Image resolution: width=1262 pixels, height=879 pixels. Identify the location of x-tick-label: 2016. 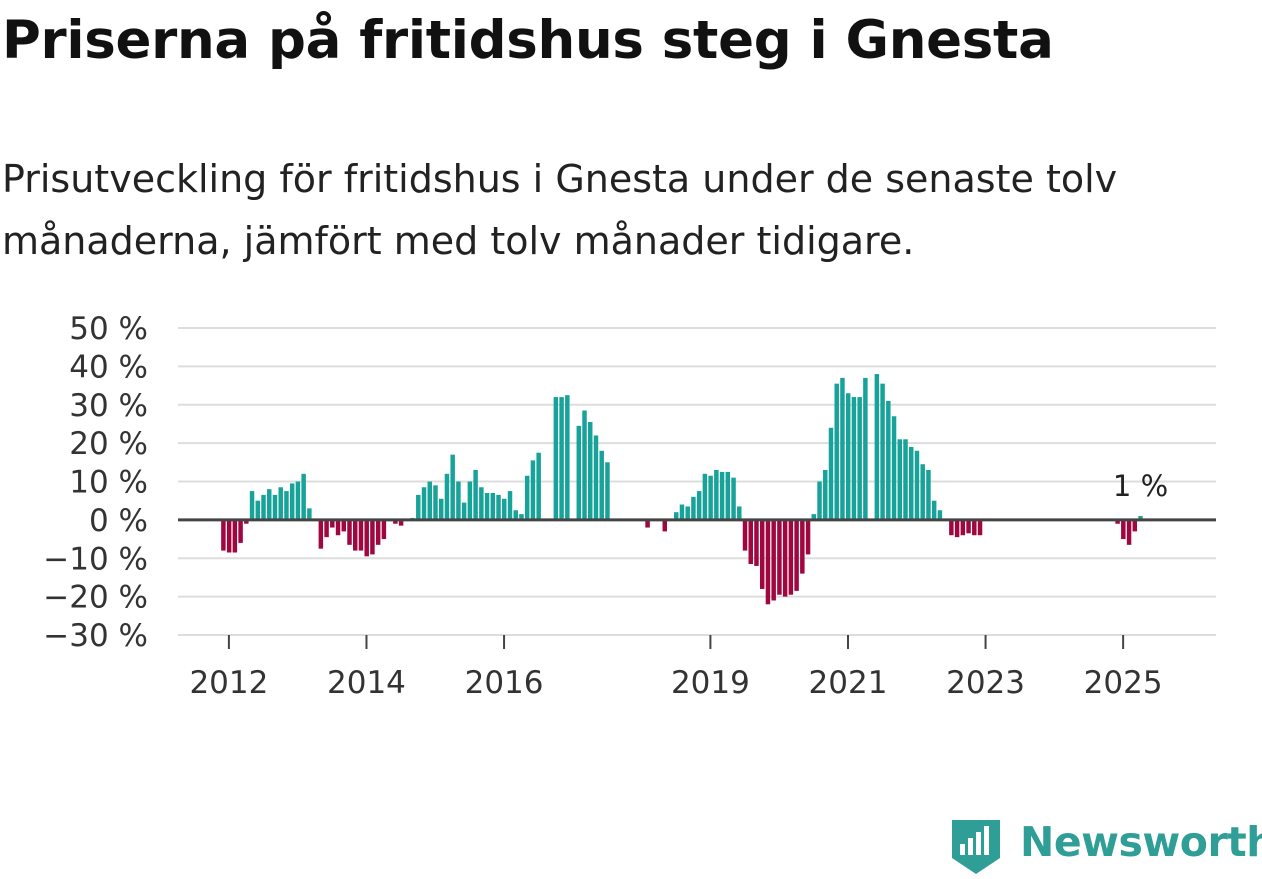
(504, 683).